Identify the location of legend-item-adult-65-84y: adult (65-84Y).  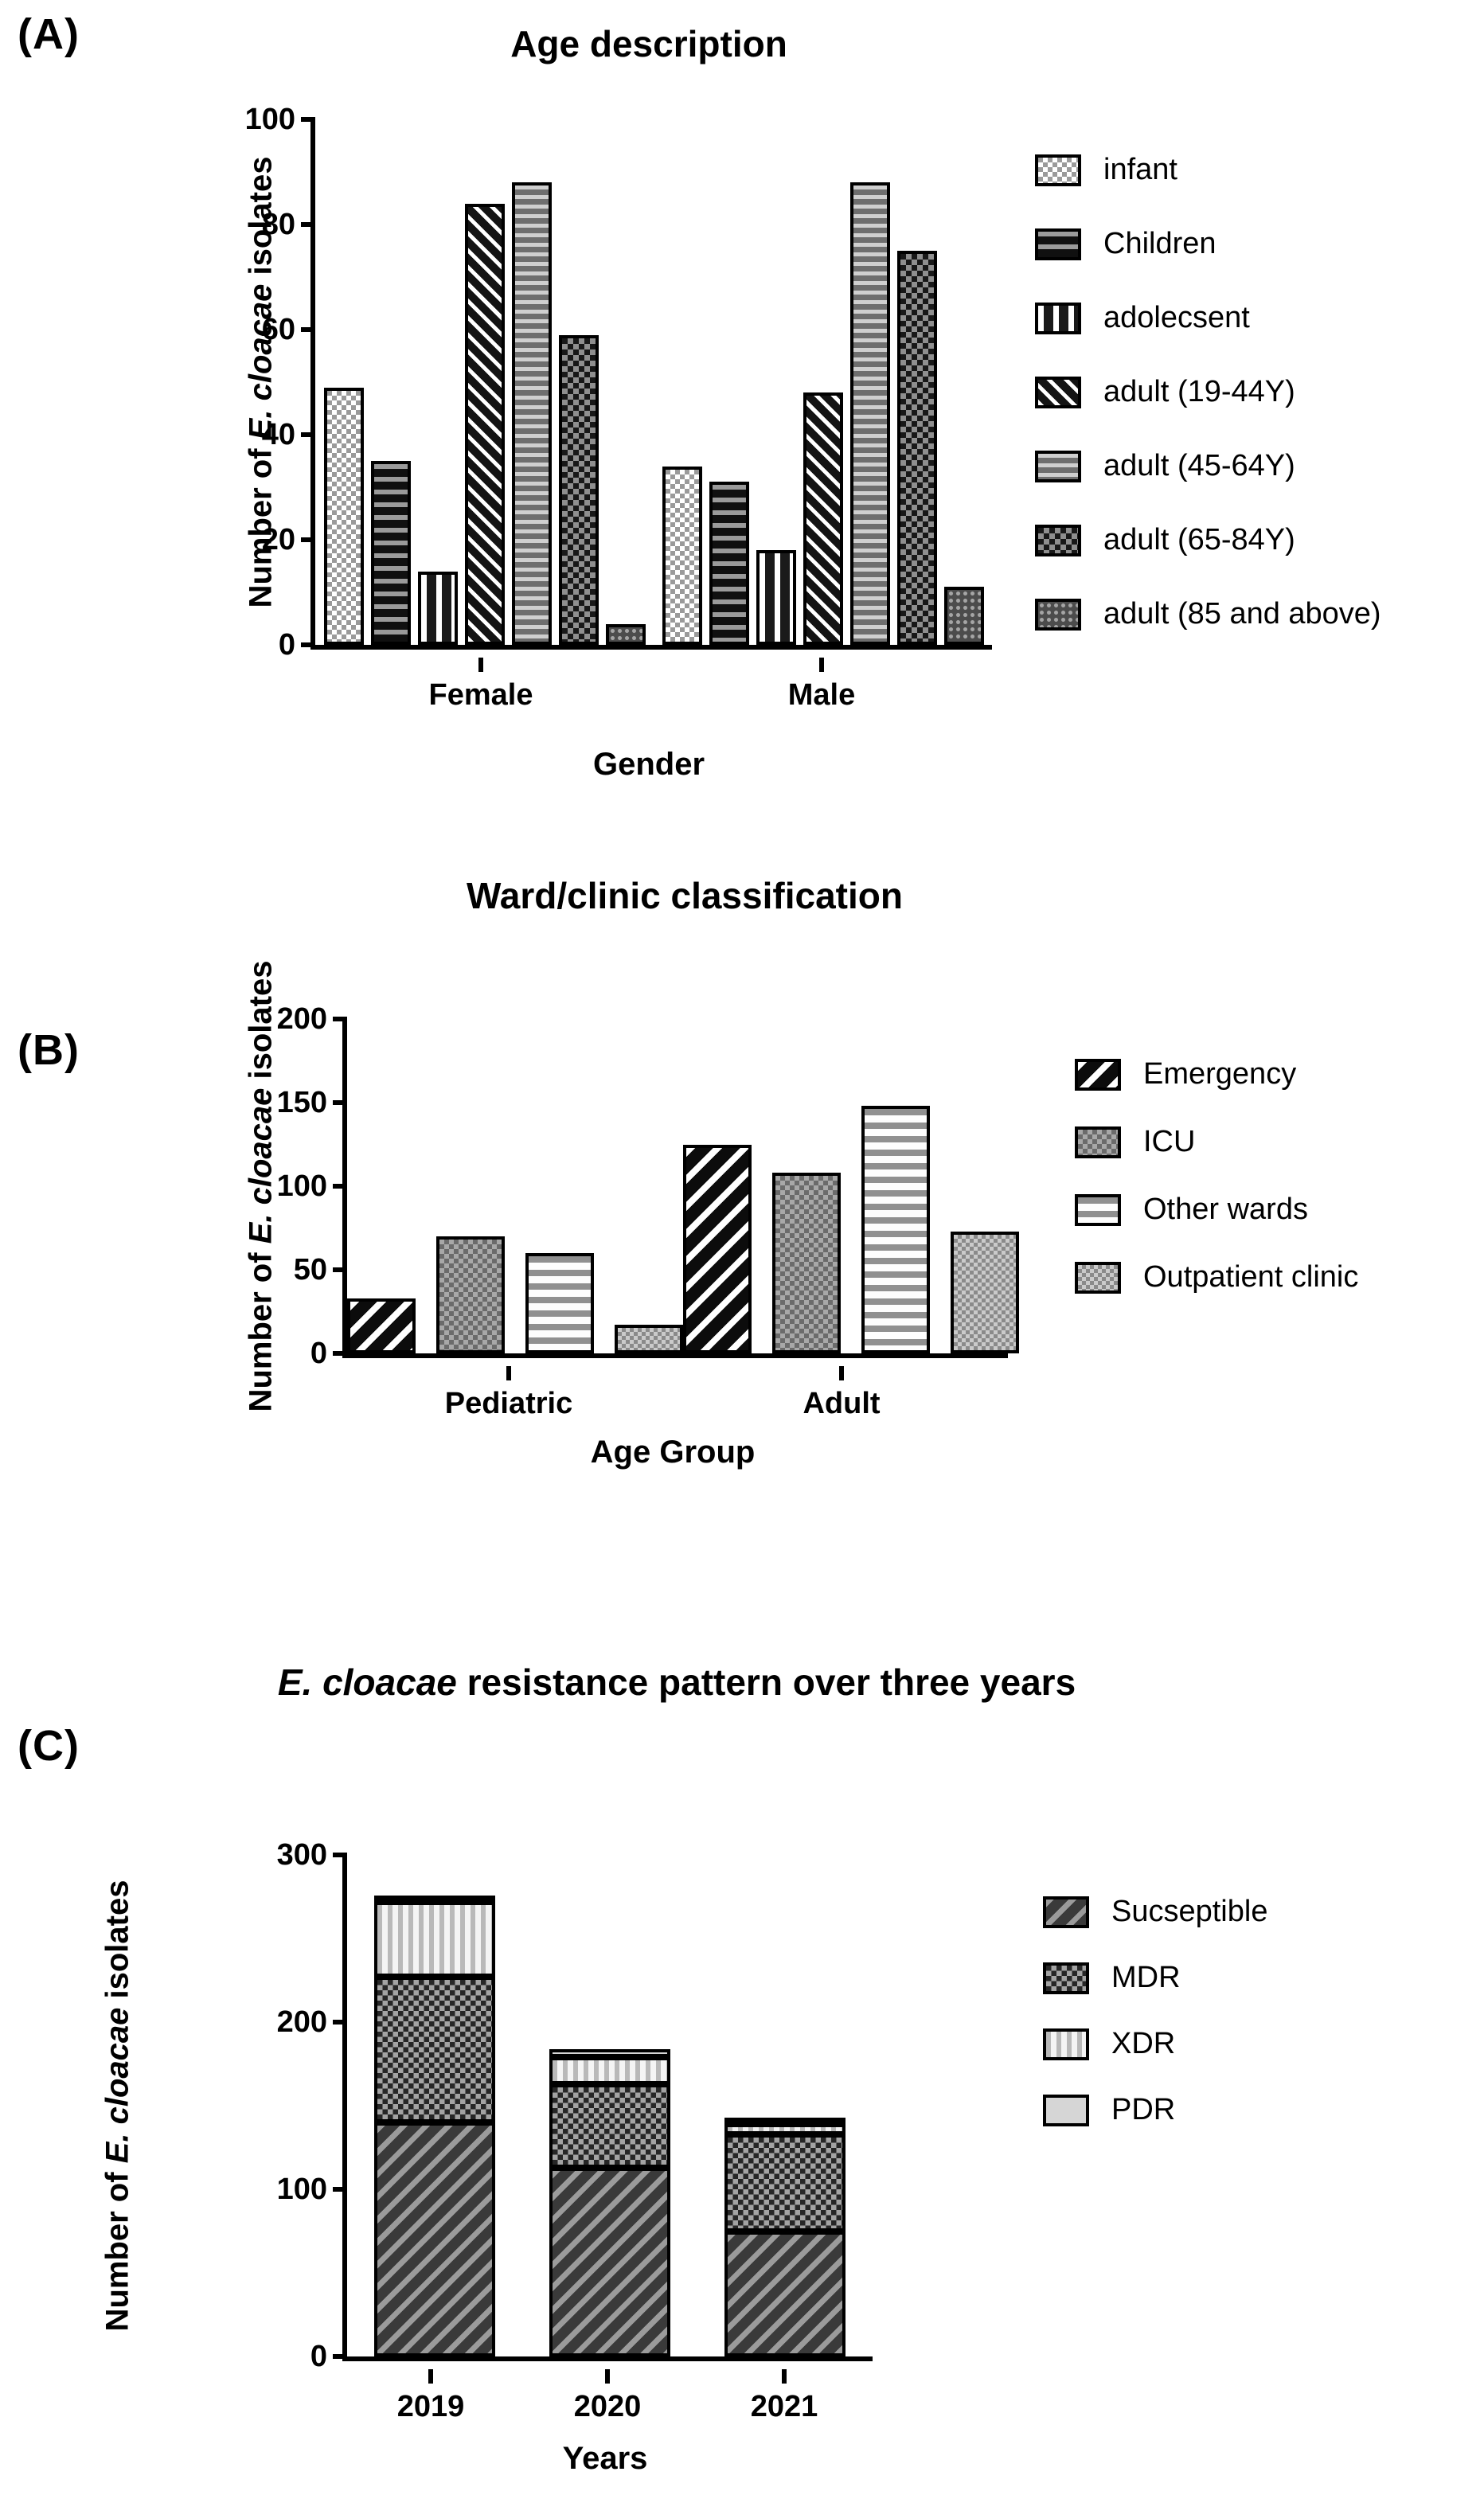
(1208, 540).